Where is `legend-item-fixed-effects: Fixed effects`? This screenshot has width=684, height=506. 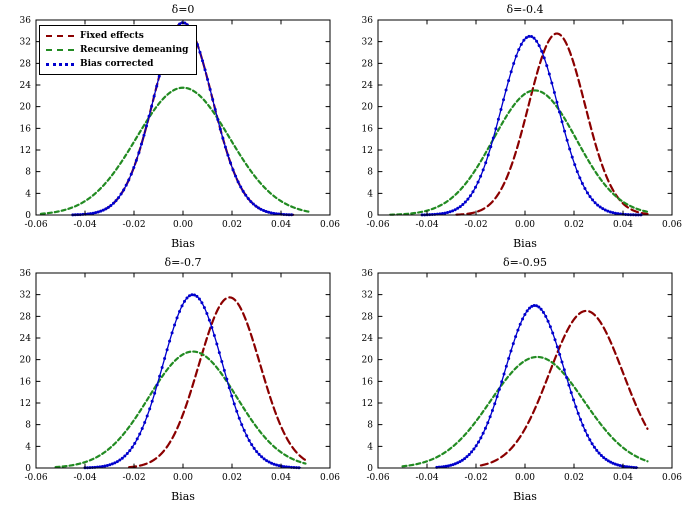 legend-item-fixed-effects: Fixed effects is located at coordinates (117, 36).